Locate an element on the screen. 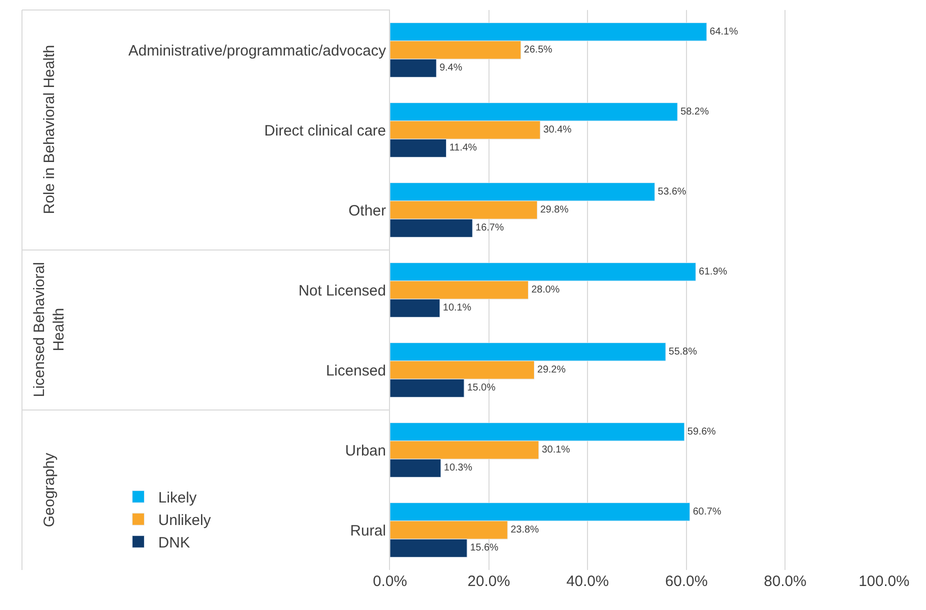 This screenshot has width=926, height=610. data-label: 16.7% is located at coordinates (490, 228).